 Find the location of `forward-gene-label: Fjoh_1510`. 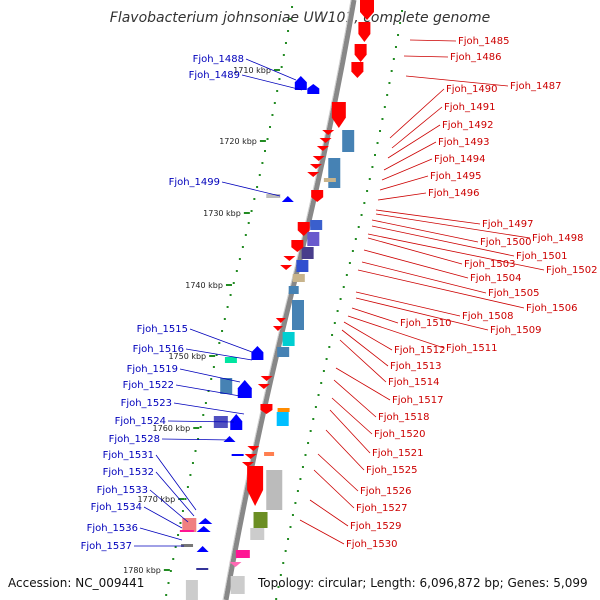

forward-gene-label: Fjoh_1510 is located at coordinates (425, 323).